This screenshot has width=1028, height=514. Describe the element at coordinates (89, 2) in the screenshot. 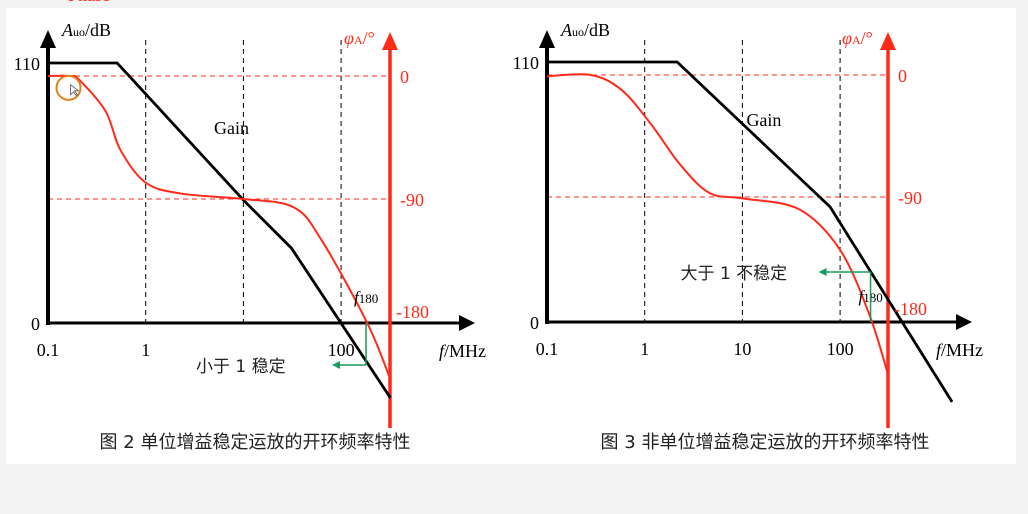

I see `phase-label: Phase` at that location.